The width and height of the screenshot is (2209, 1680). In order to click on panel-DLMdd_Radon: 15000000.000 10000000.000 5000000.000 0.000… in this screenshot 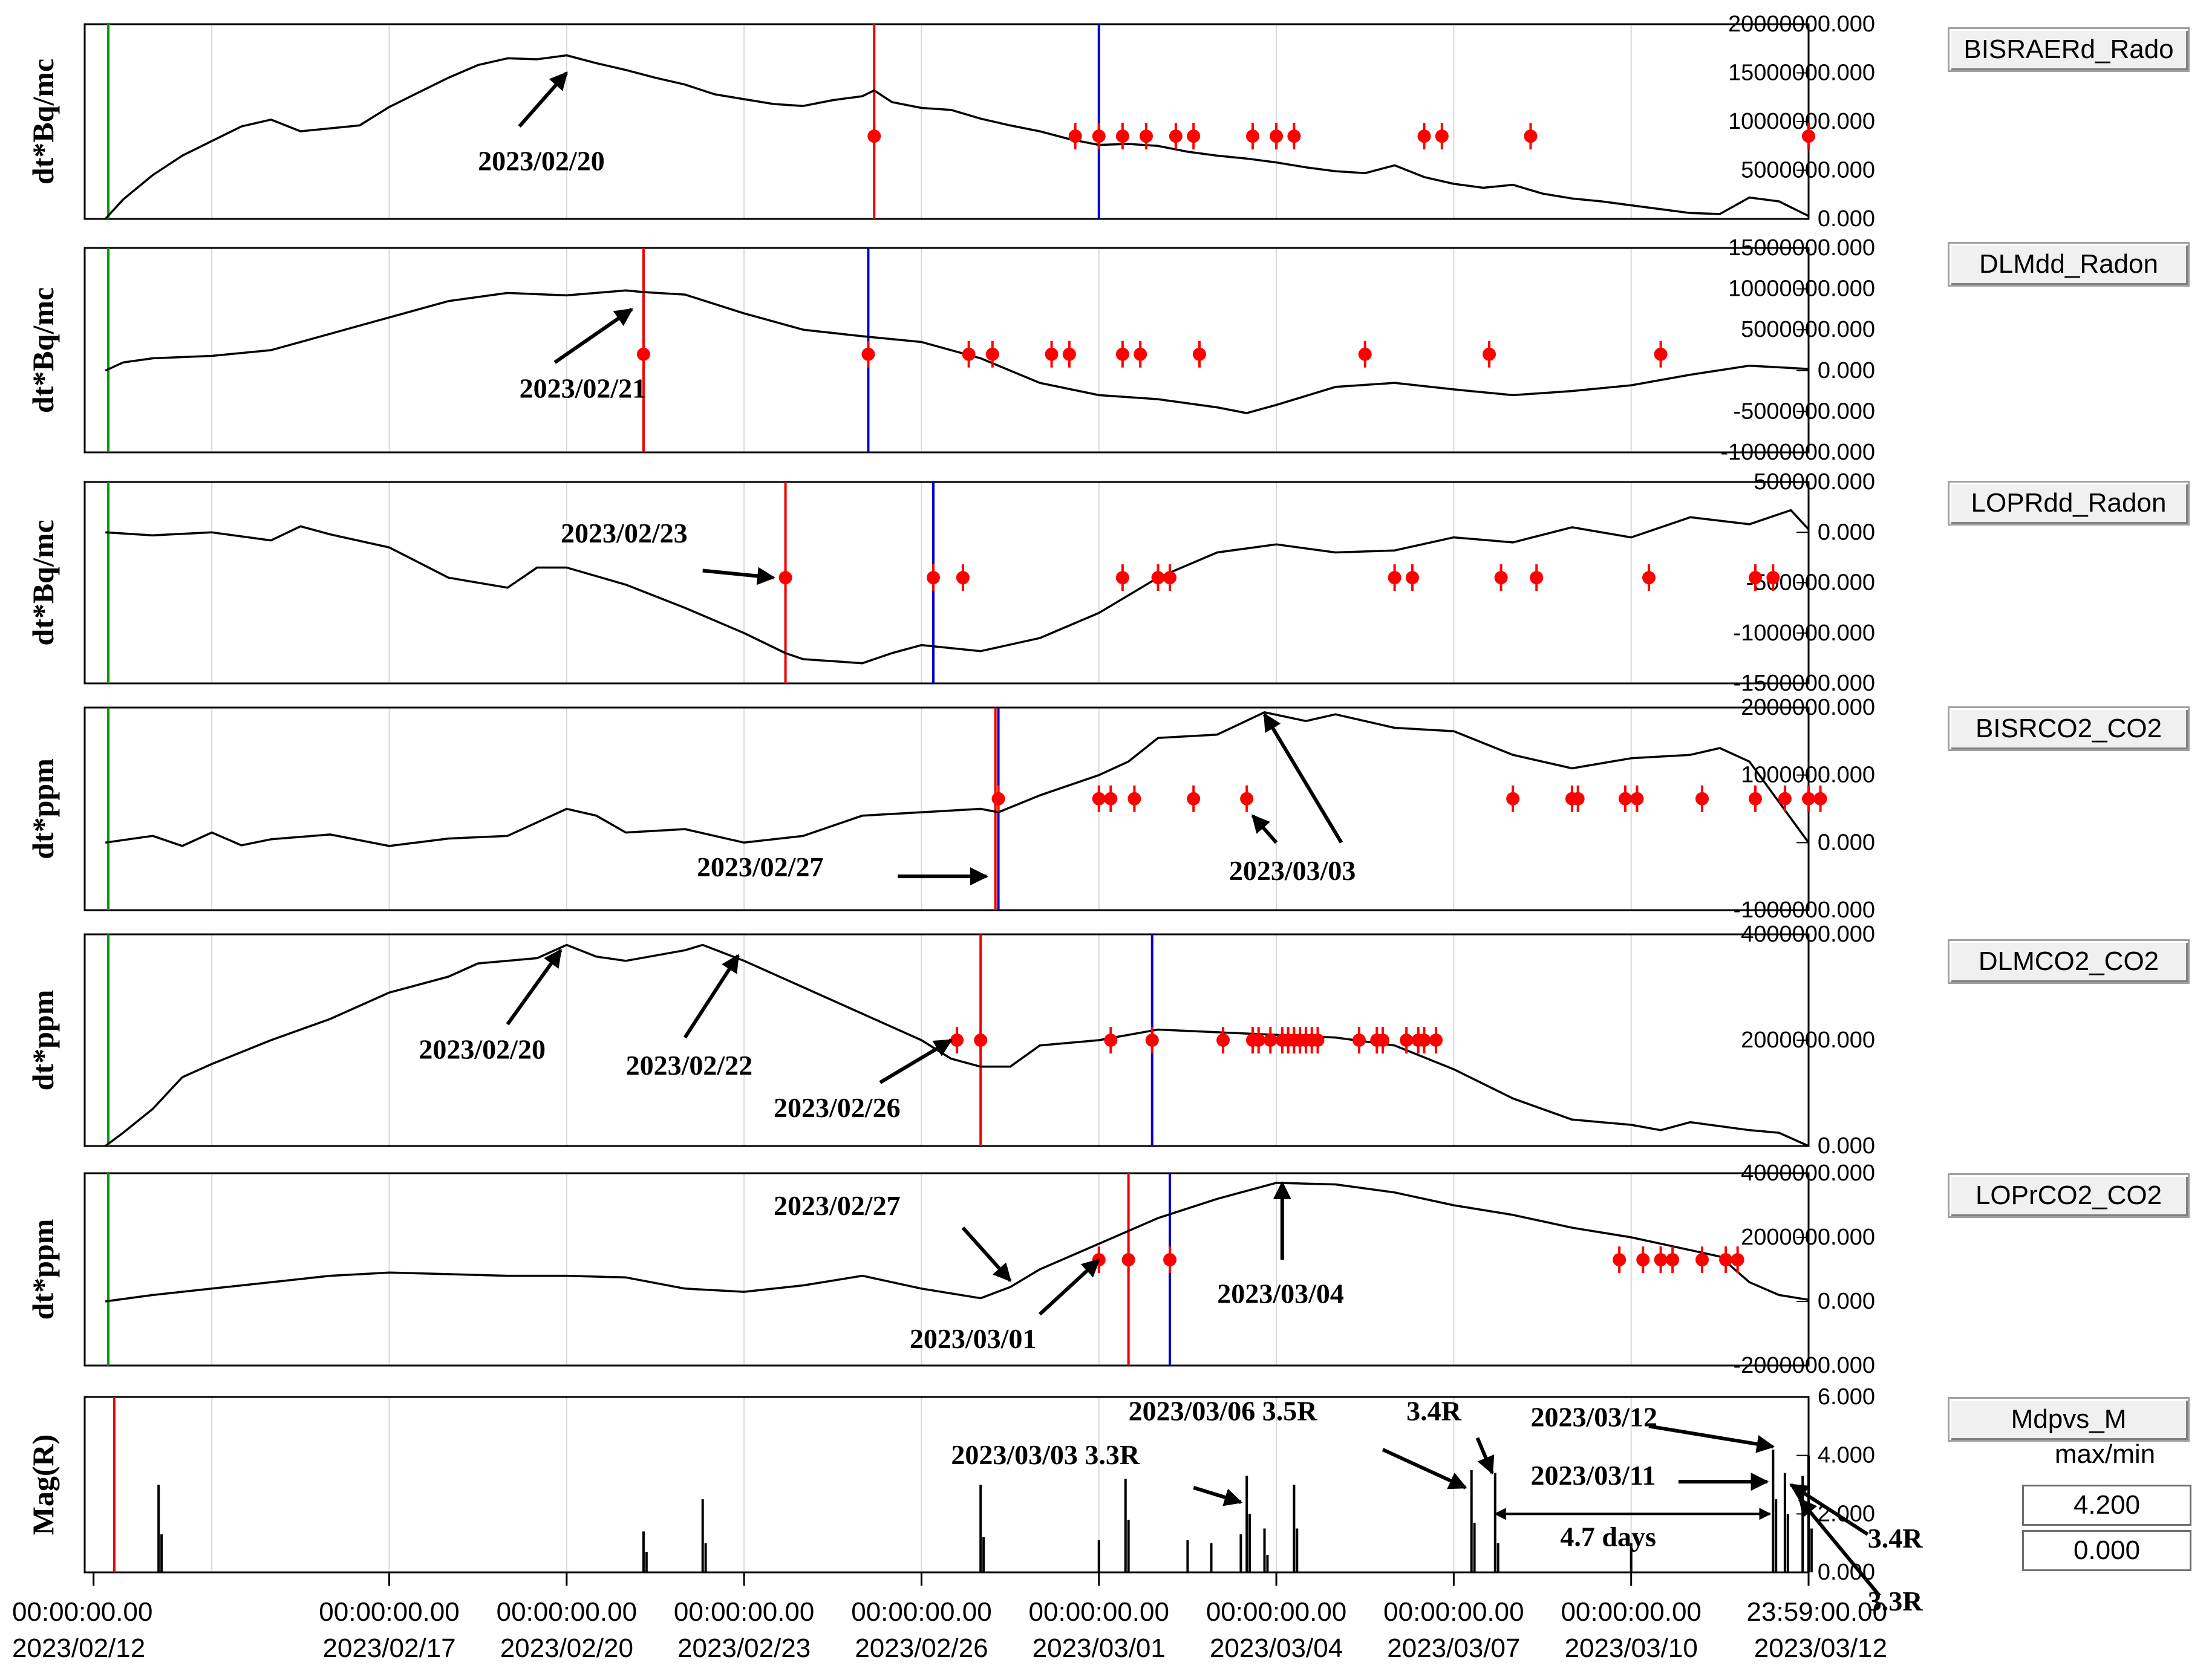, I will do `click(950, 350)`.